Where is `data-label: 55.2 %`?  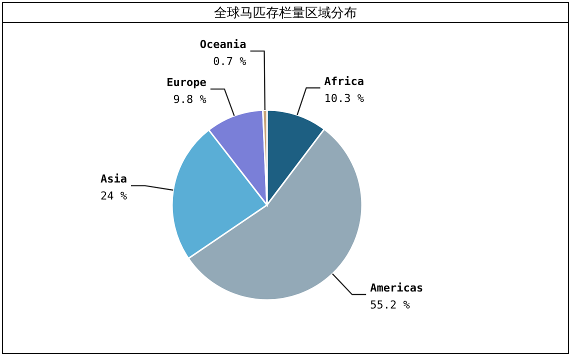 data-label: 55.2 % is located at coordinates (390, 305).